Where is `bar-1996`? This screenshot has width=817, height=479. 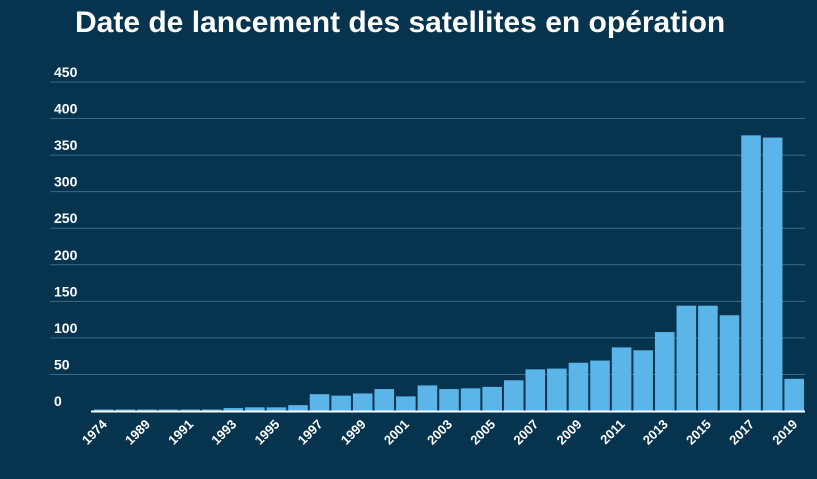 bar-1996 is located at coordinates (298, 408).